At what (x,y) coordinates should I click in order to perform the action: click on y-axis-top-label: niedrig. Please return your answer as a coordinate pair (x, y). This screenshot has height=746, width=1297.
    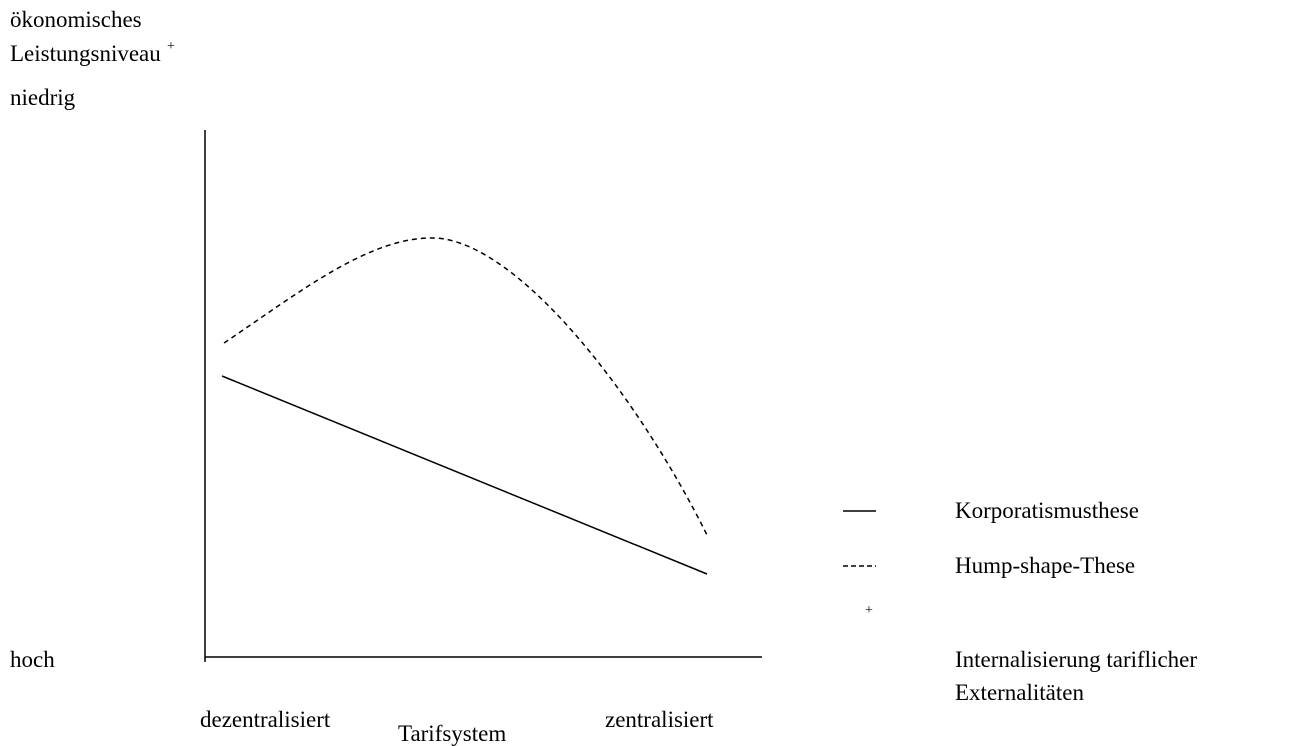
    Looking at the image, I should click on (43, 97).